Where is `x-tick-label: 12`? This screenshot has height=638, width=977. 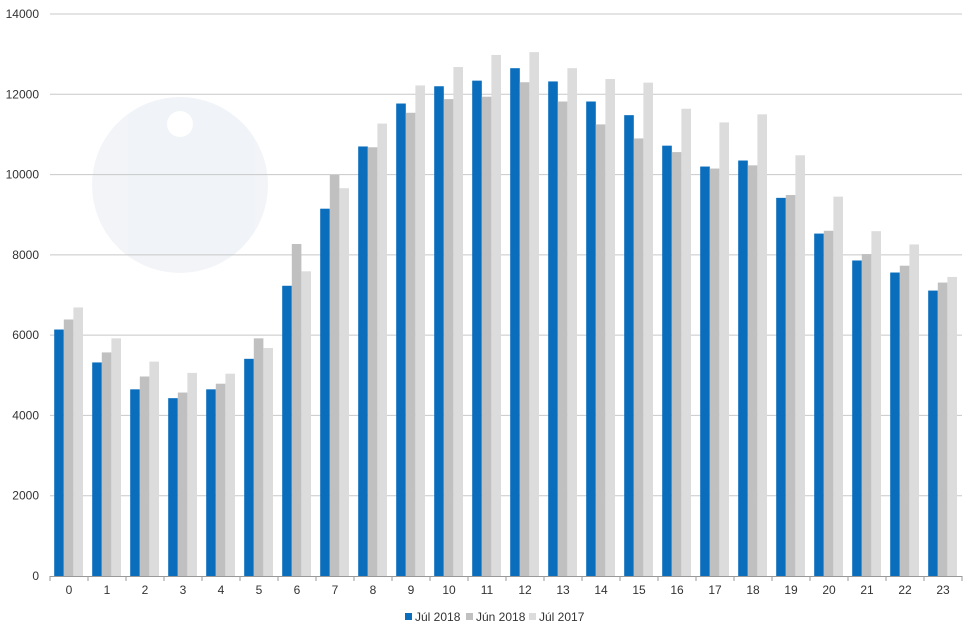
x-tick-label: 12 is located at coordinates (525, 590).